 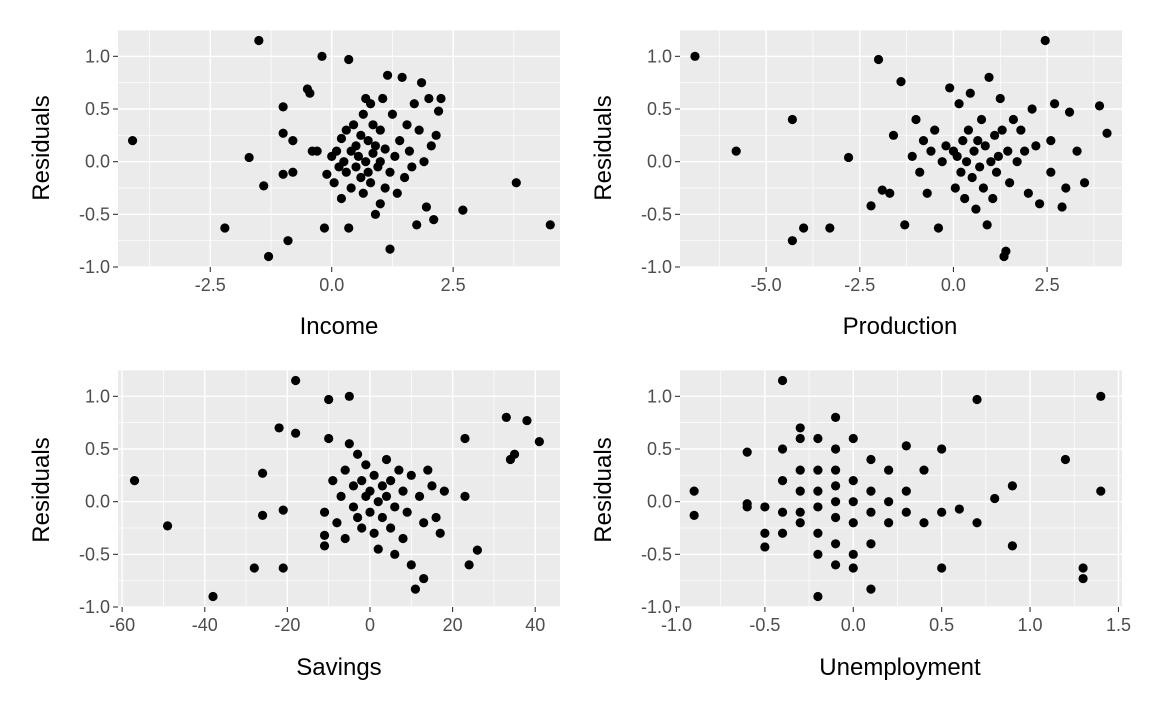 I want to click on panel-savings-points, so click(x=336, y=488).